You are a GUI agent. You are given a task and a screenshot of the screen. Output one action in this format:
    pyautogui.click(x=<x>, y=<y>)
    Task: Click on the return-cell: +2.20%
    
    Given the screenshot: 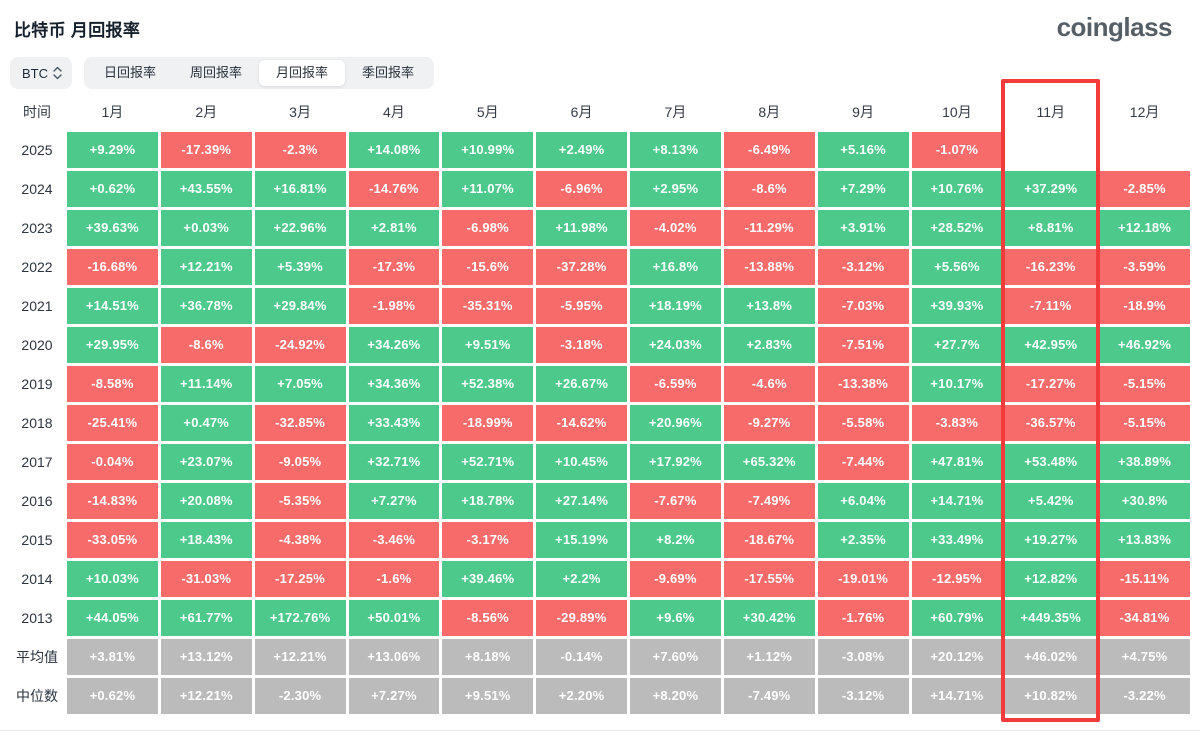 What is the action you would take?
    pyautogui.click(x=581, y=696)
    